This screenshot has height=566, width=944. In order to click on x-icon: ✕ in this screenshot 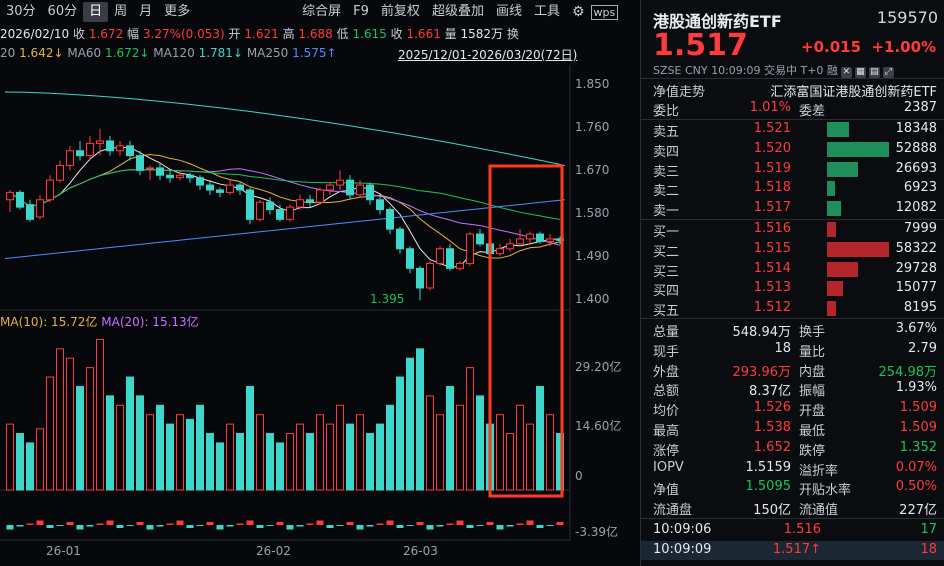, I will do `click(846, 72)`.